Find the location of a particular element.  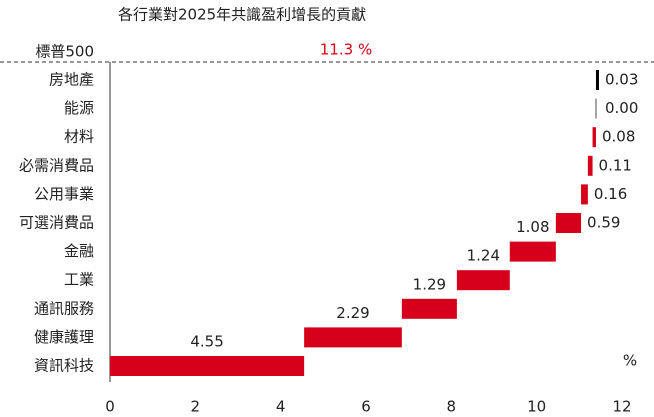

value-label: 0.16 is located at coordinates (610, 194).